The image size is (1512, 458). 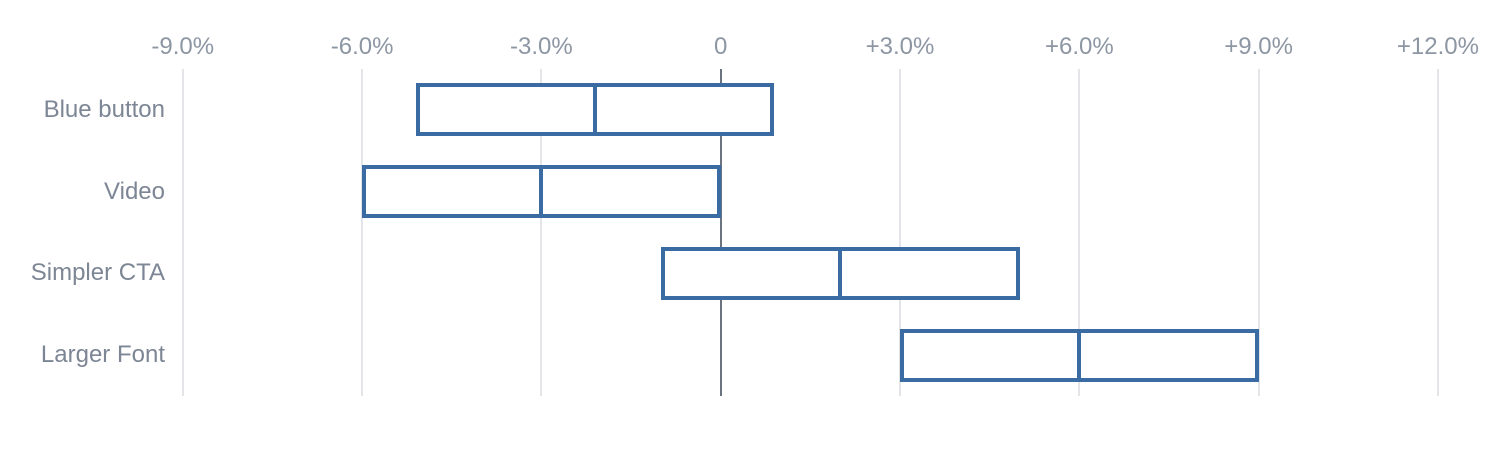 What do you see at coordinates (183, 46) in the screenshot?
I see `x-tick-label: -9.0%` at bounding box center [183, 46].